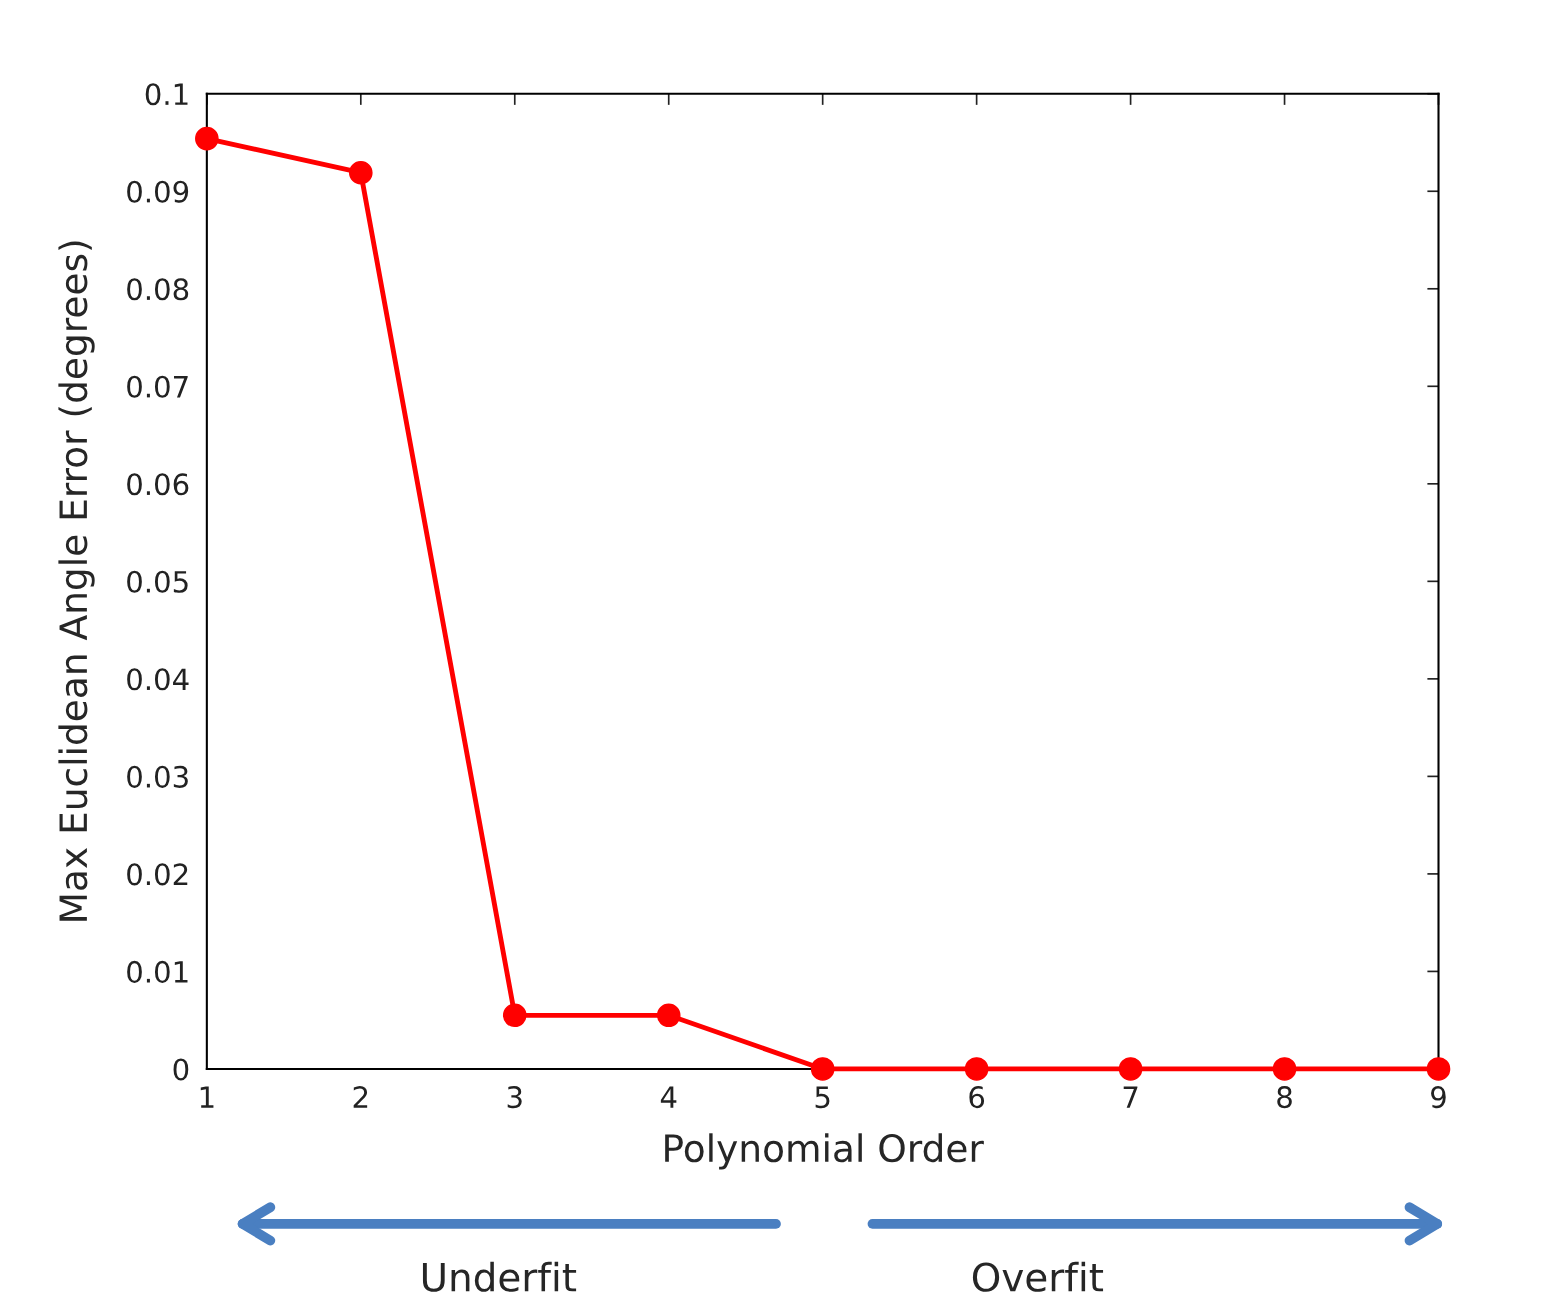  What do you see at coordinates (977, 1097) in the screenshot?
I see `x-tick-label: 6` at bounding box center [977, 1097].